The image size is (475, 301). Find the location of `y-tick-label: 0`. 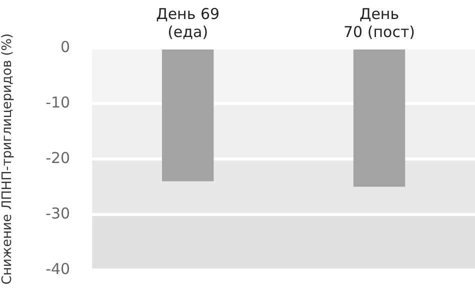

y-tick-label: 0 is located at coordinates (65, 47).